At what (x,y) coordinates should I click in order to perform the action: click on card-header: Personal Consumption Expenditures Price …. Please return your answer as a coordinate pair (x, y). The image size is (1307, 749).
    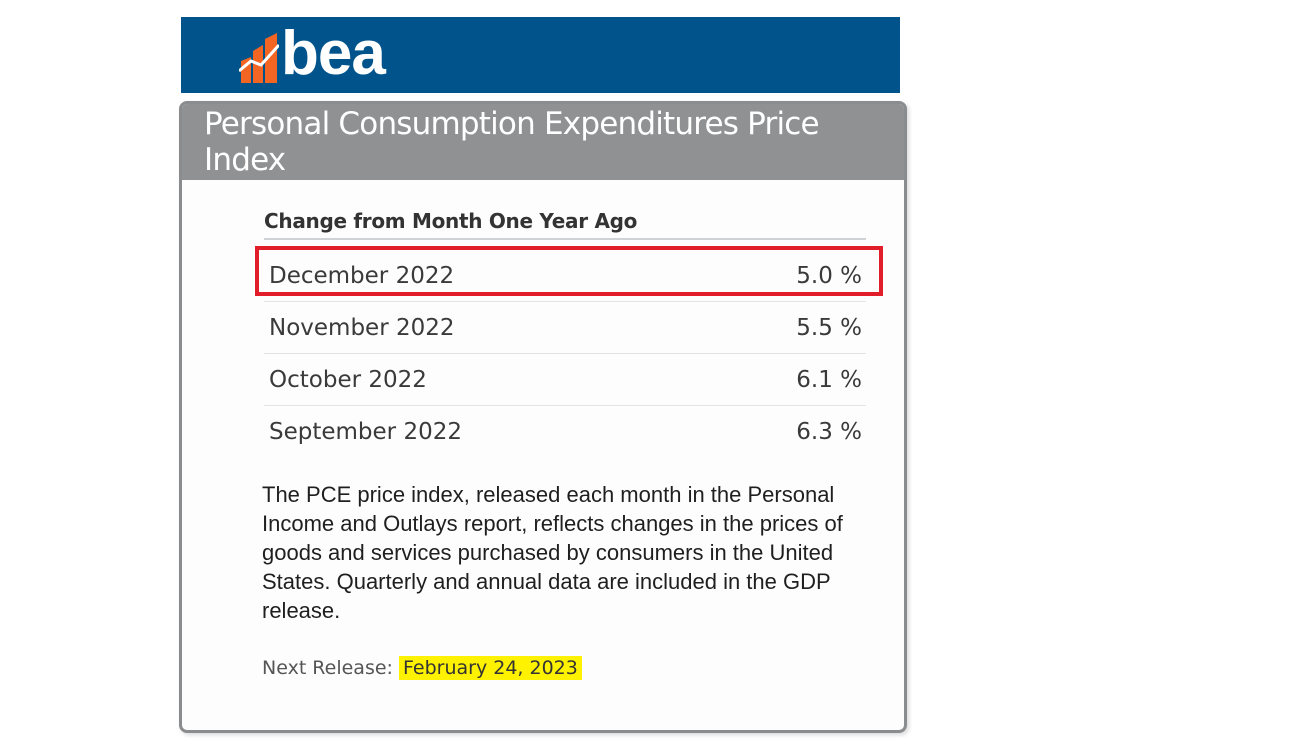
    Looking at the image, I should click on (543, 142).